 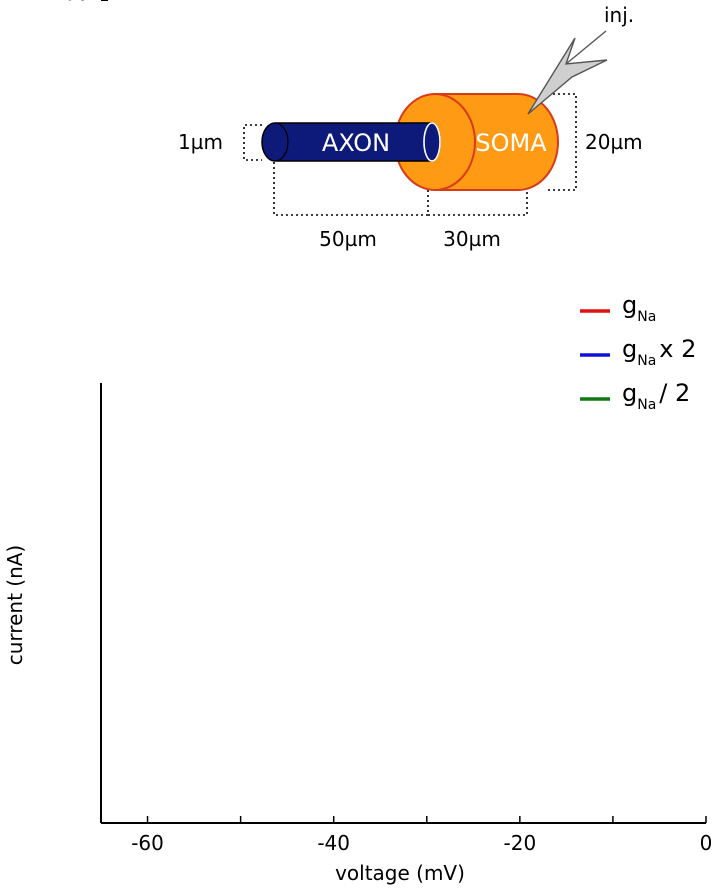 What do you see at coordinates (656, 396) in the screenshot?
I see `legend-label: gNa/ 2` at bounding box center [656, 396].